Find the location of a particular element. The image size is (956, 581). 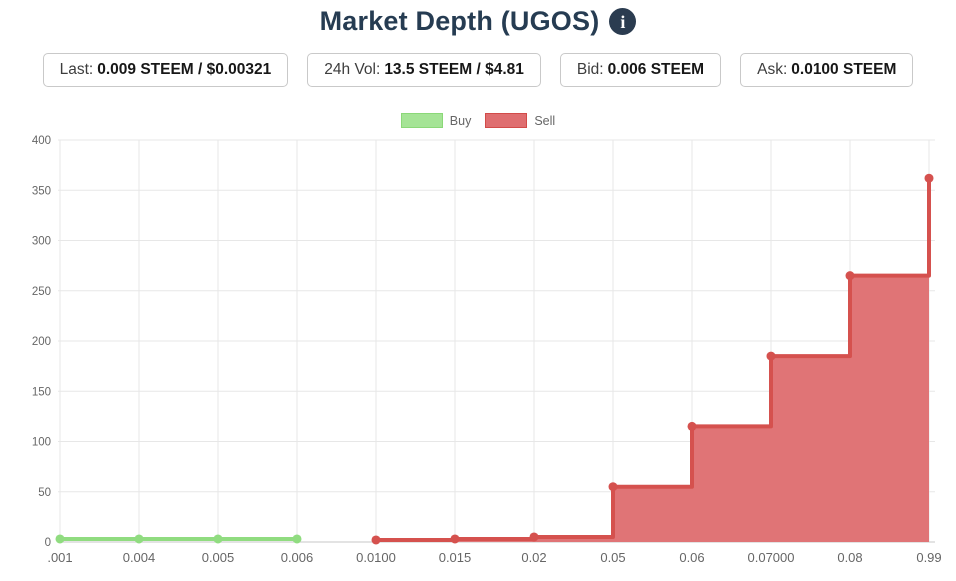

svg-text: 0.05 is located at coordinates (612, 557).